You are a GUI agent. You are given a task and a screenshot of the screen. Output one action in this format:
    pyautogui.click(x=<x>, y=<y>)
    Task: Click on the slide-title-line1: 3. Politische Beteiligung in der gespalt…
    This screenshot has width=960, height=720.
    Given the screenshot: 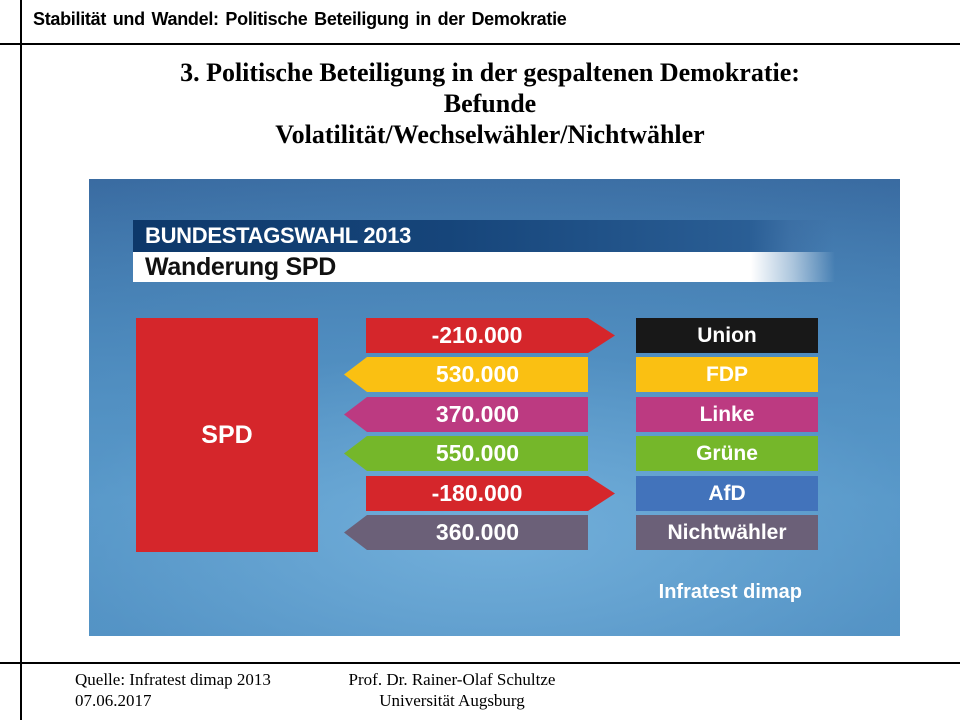 What is the action you would take?
    pyautogui.click(x=490, y=72)
    